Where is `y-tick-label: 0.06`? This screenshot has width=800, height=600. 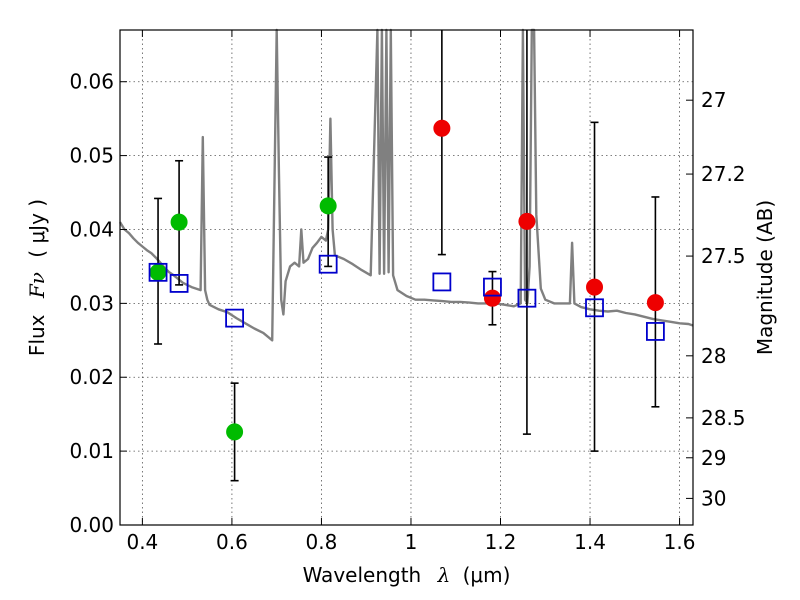 y-tick-label: 0.06 is located at coordinates (91, 82).